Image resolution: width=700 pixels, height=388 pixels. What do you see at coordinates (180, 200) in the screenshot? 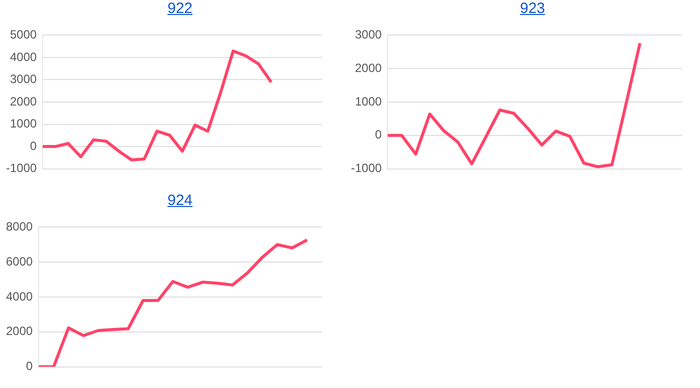
I see `chart-title: 924` at bounding box center [180, 200].